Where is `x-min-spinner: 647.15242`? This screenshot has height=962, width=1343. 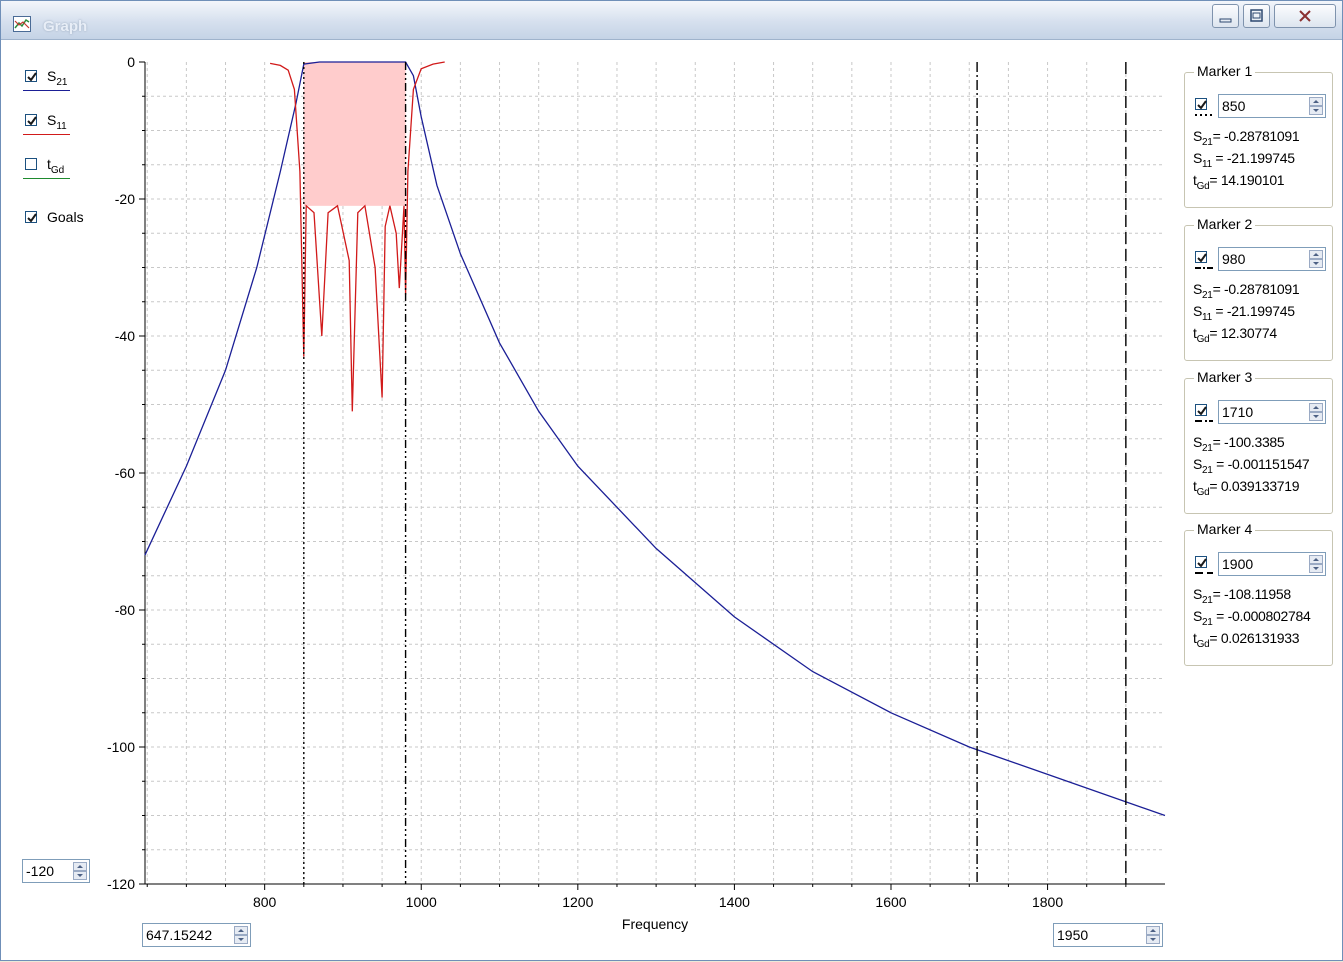
x-min-spinner: 647.15242 is located at coordinates (196, 935).